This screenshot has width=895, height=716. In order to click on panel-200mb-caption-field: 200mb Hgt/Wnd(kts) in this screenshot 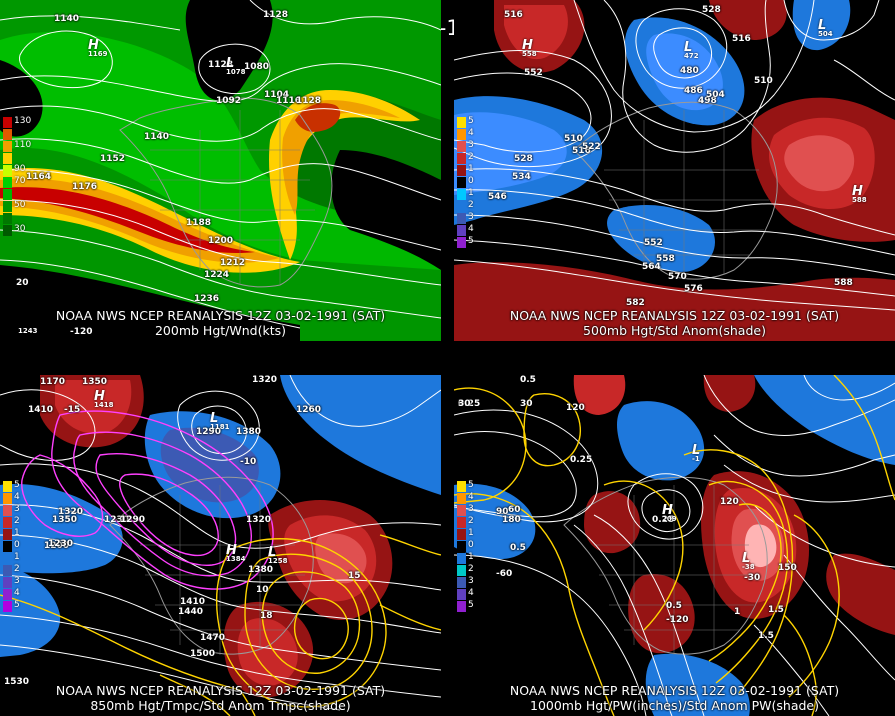, I will do `click(220, 330)`.